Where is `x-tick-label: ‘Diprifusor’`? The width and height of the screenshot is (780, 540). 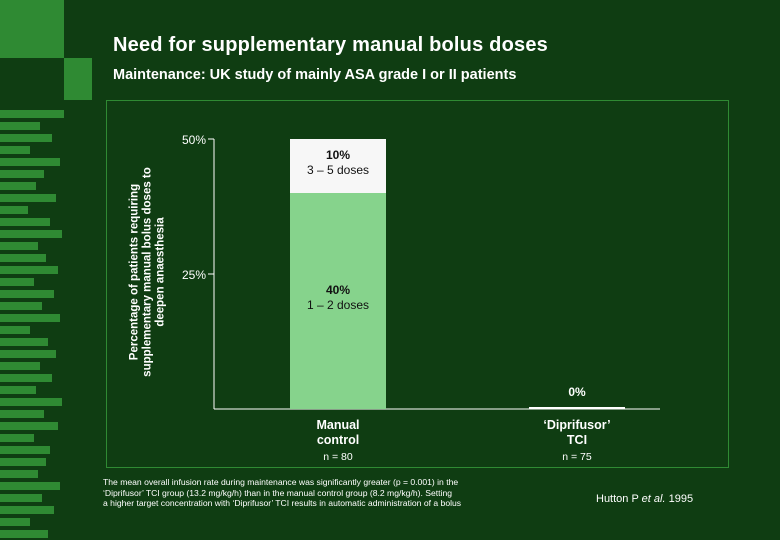
x-tick-label: ‘Diprifusor’ is located at coordinates (576, 425).